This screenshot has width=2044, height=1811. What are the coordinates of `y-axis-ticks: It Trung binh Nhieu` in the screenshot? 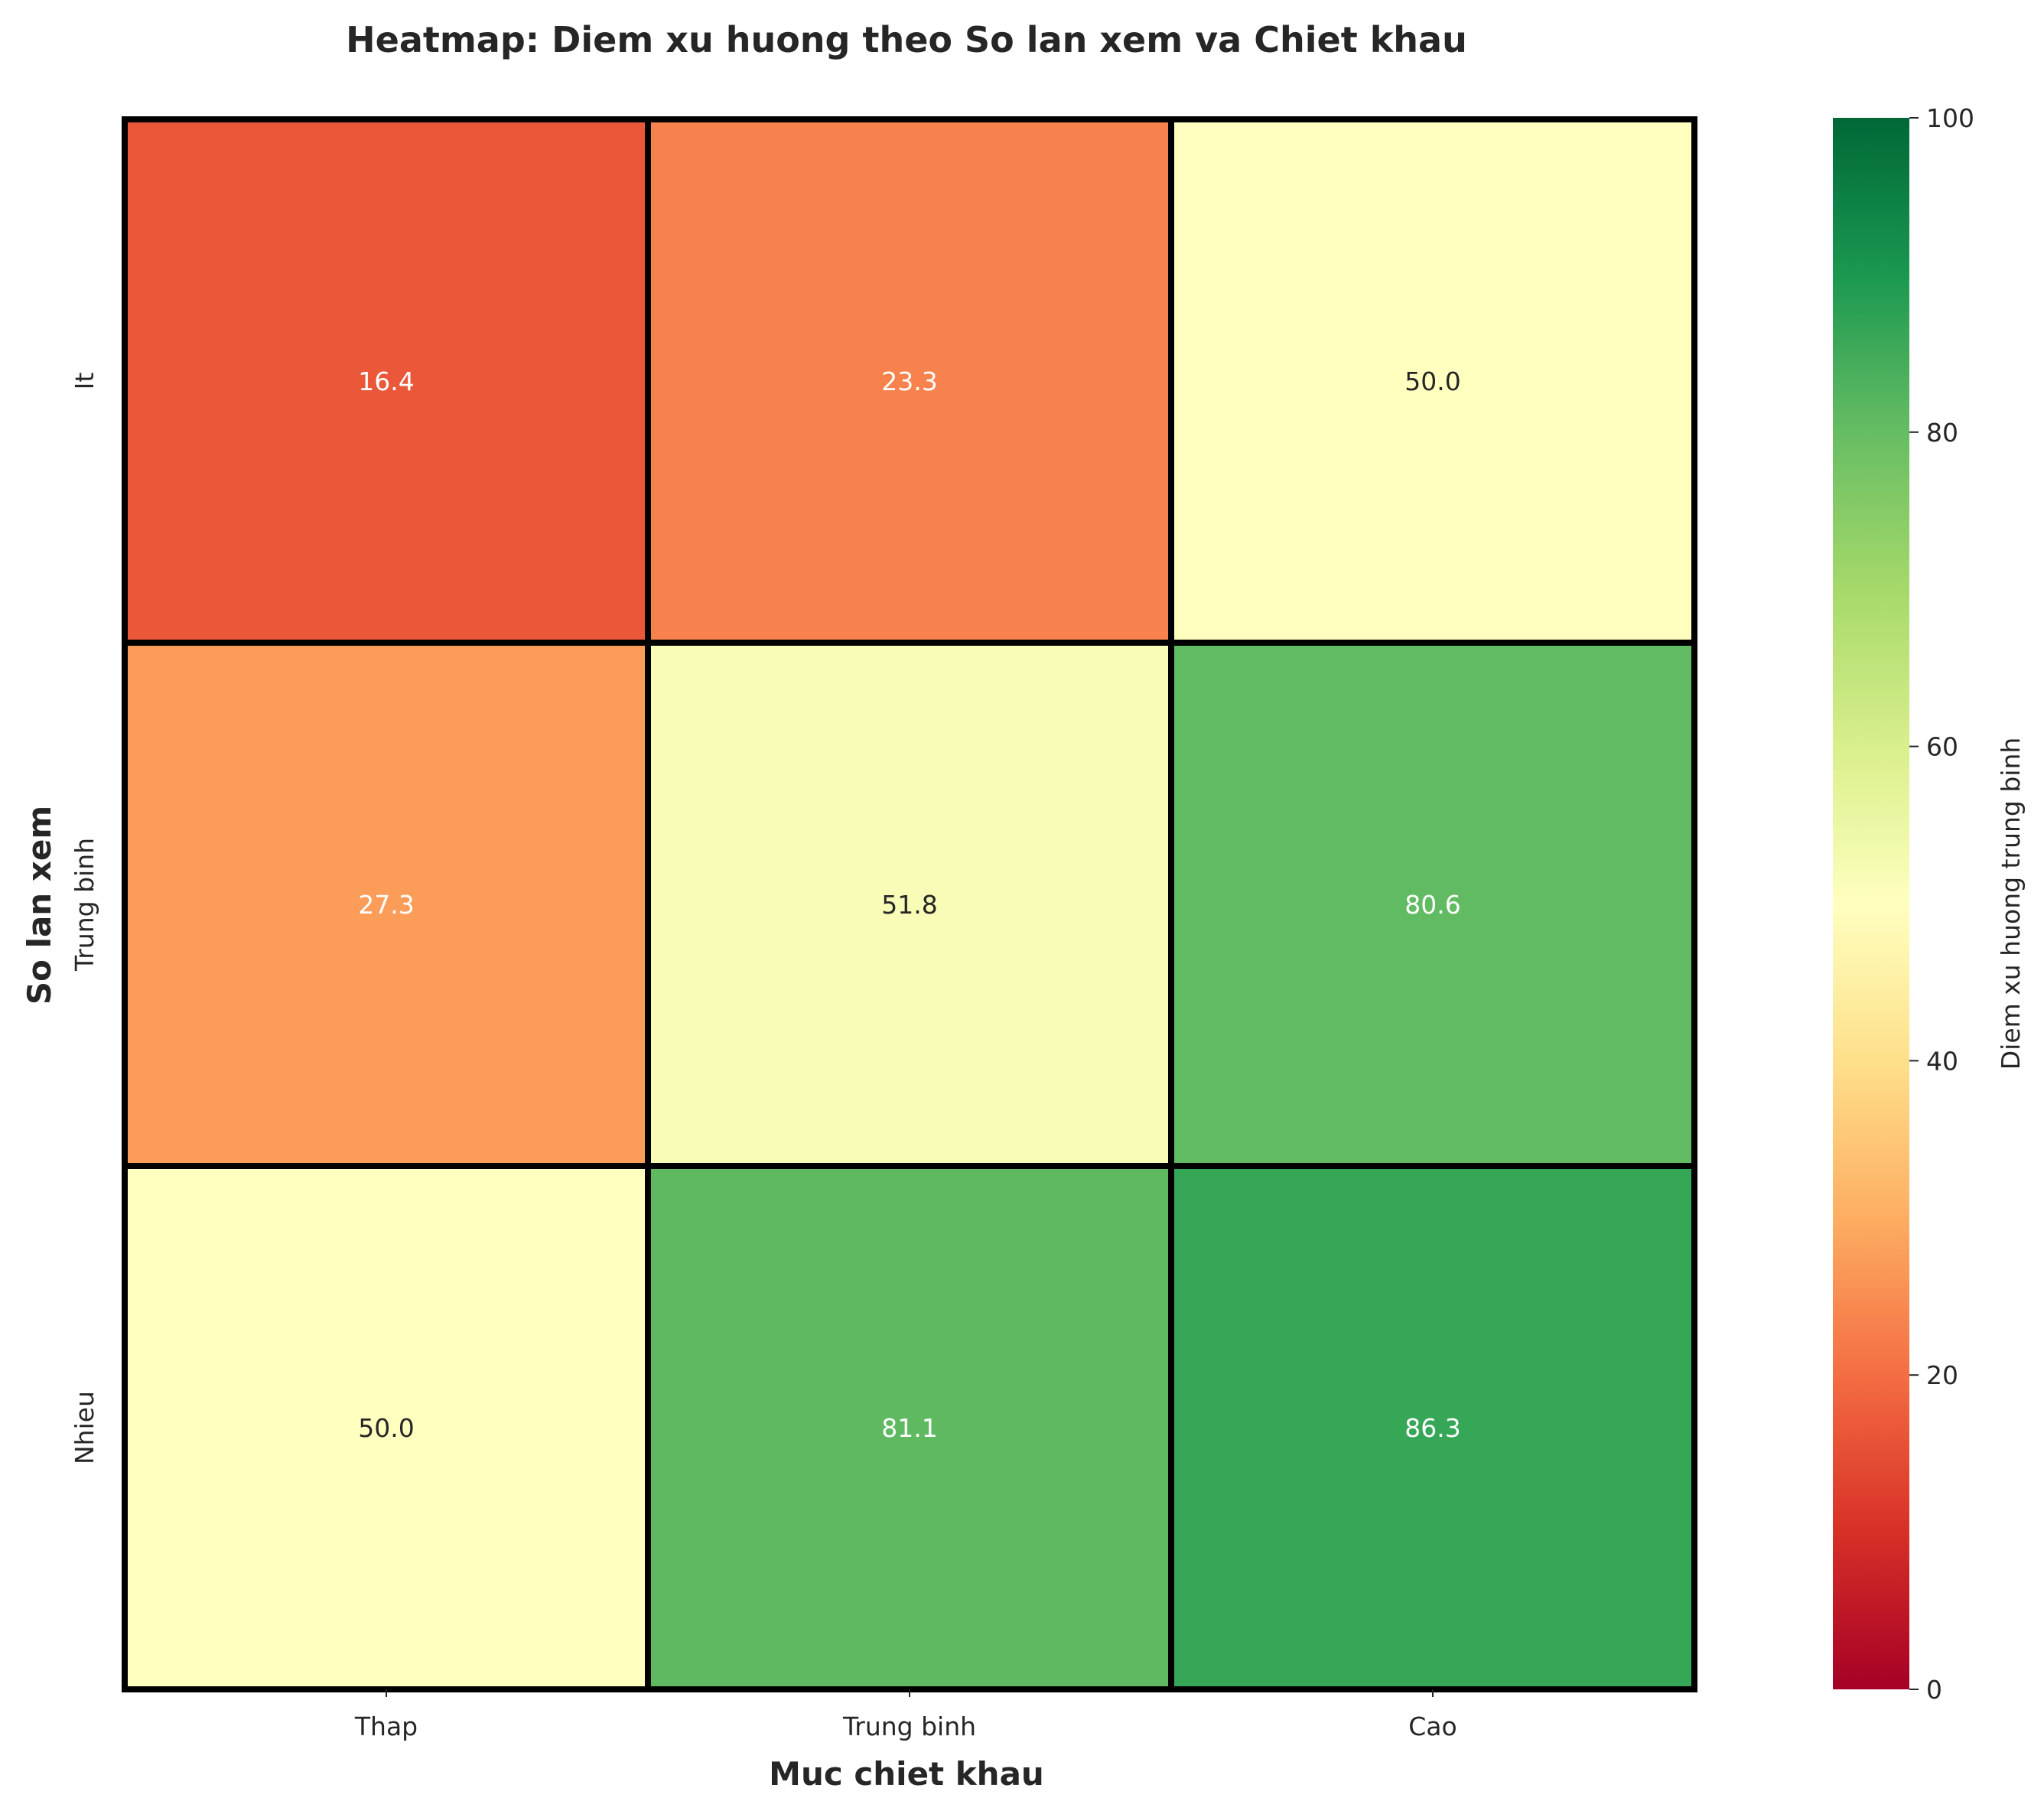 It's located at (84, 919).